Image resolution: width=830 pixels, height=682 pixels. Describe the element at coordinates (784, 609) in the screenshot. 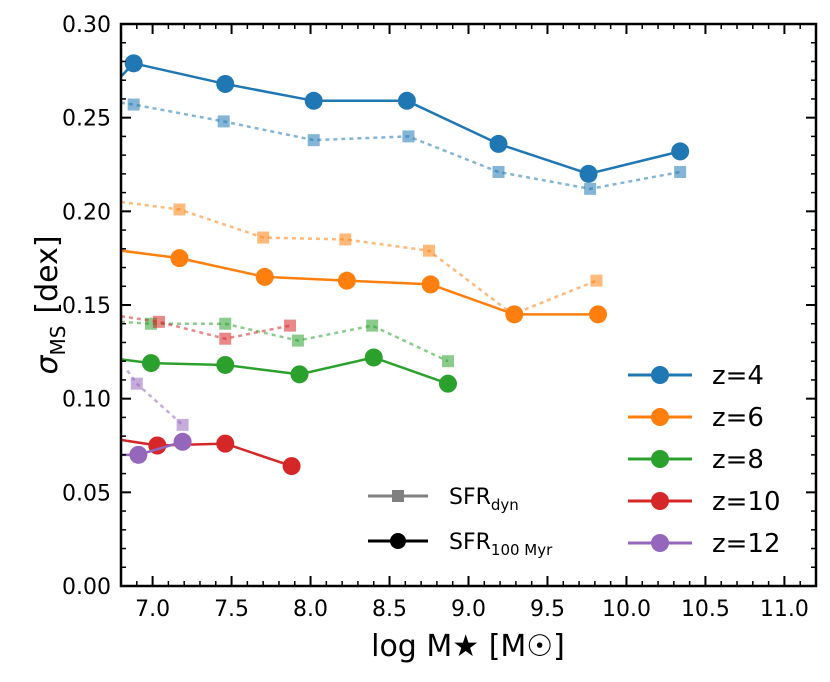

I see `x-tick-label: 11.0` at that location.